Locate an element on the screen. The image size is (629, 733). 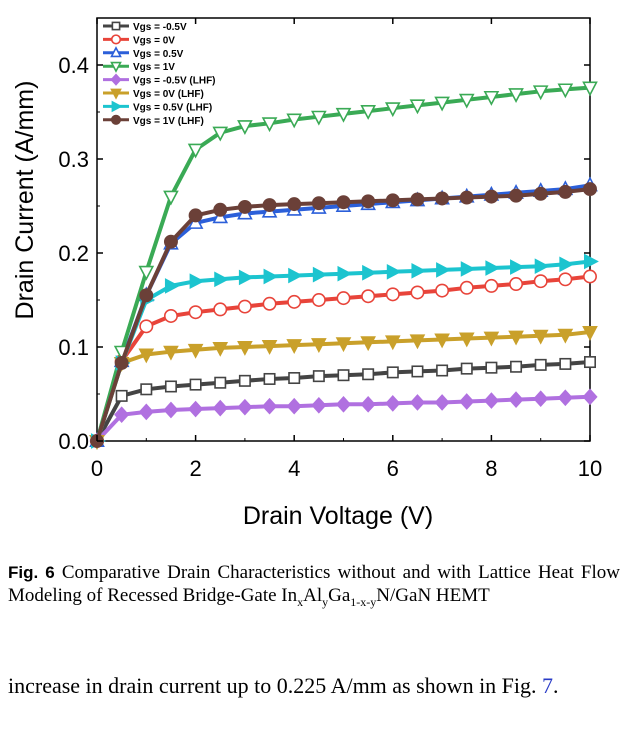
legend-label: Vgs = -0.5V (LHF) is located at coordinates (174, 81).